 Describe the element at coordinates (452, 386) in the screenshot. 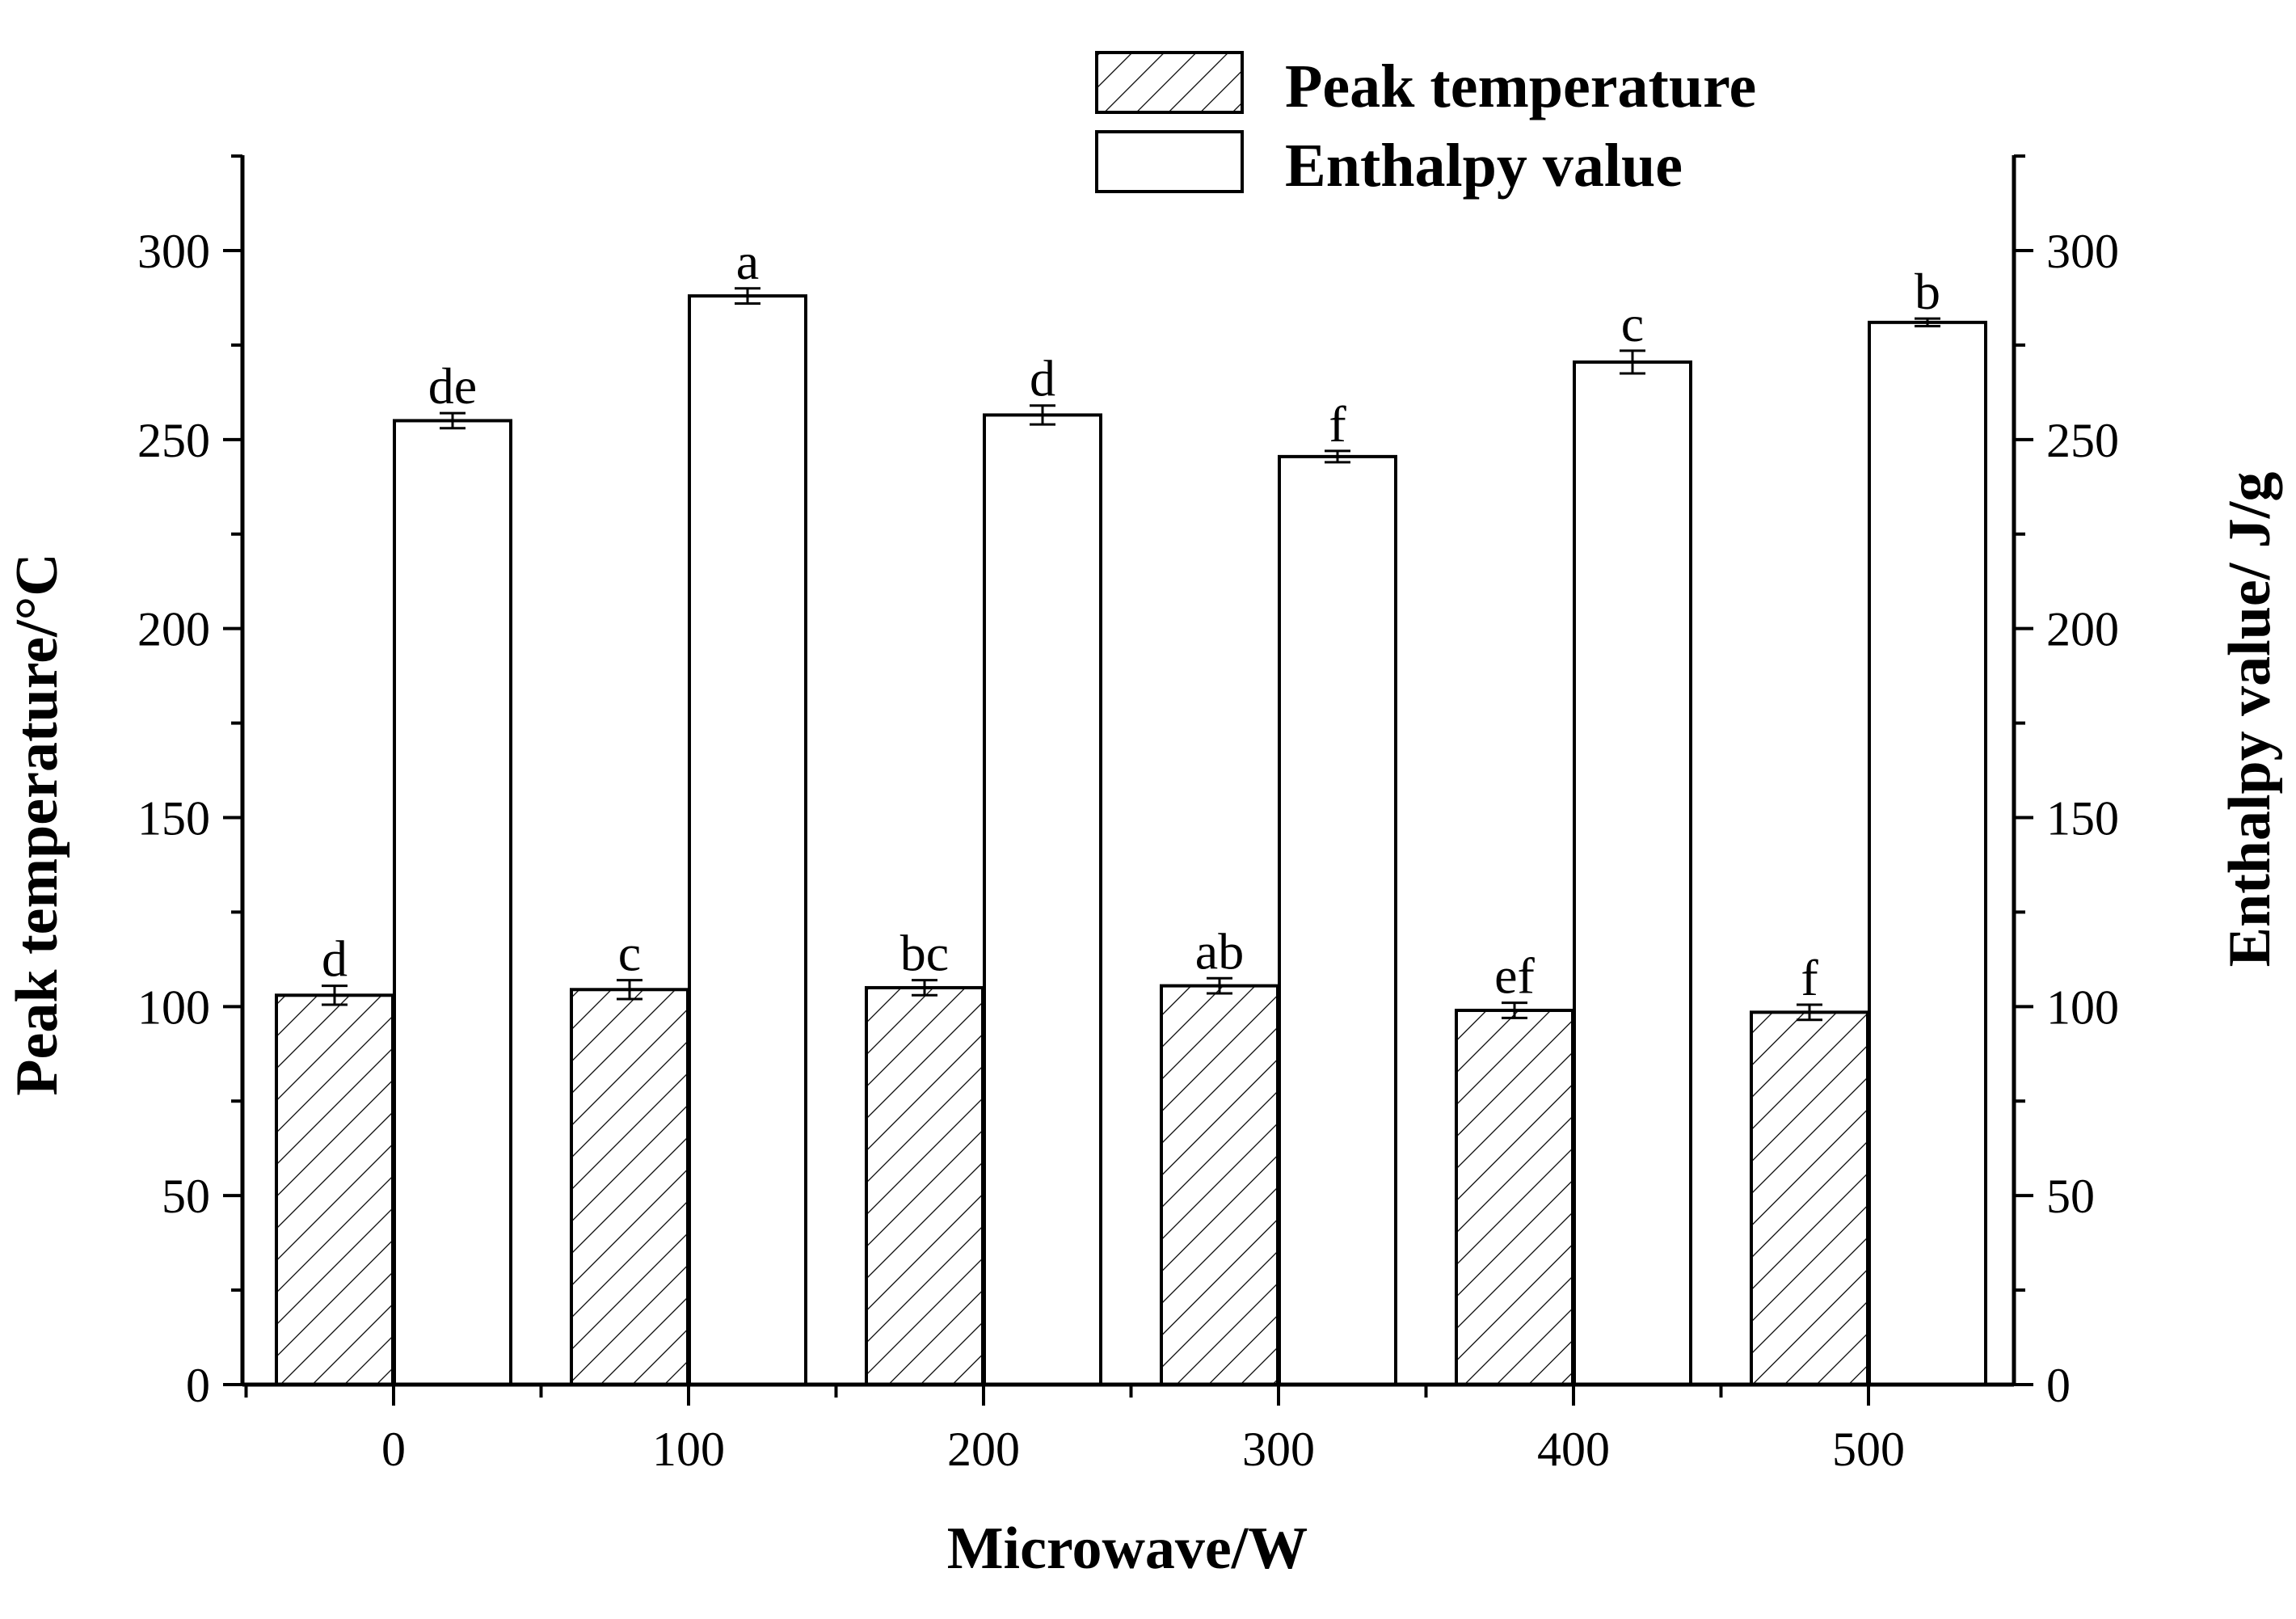

I see `significance-label: de` at that location.